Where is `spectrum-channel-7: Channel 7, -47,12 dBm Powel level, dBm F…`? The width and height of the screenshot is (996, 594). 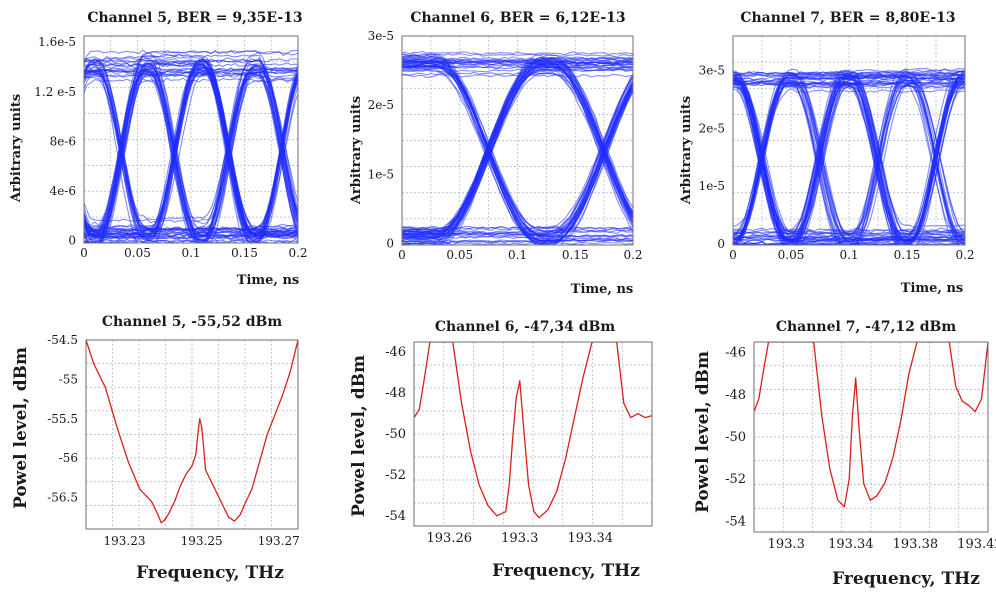 spectrum-channel-7: Channel 7, -47,12 dBm Powel level, dBm F… is located at coordinates (844, 454).